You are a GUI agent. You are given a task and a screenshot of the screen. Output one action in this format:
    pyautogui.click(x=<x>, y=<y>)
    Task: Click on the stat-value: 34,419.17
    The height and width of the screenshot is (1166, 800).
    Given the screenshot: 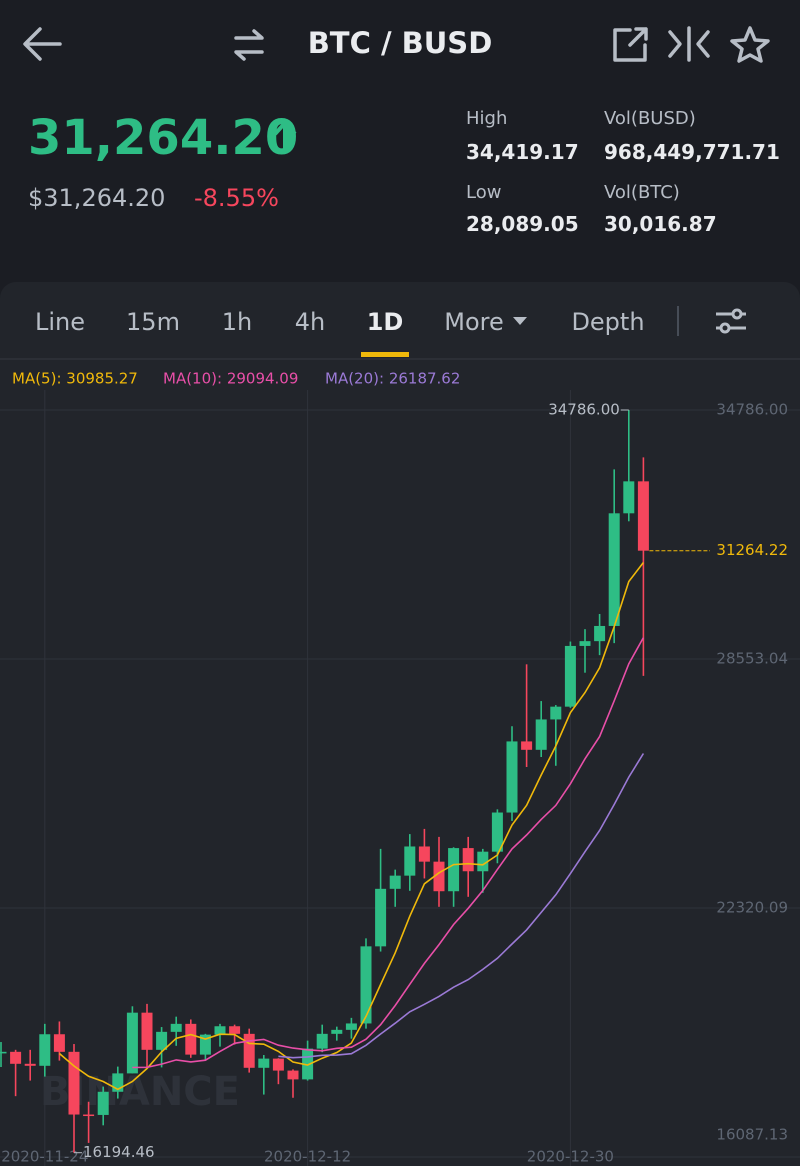 What is the action you would take?
    pyautogui.click(x=522, y=152)
    